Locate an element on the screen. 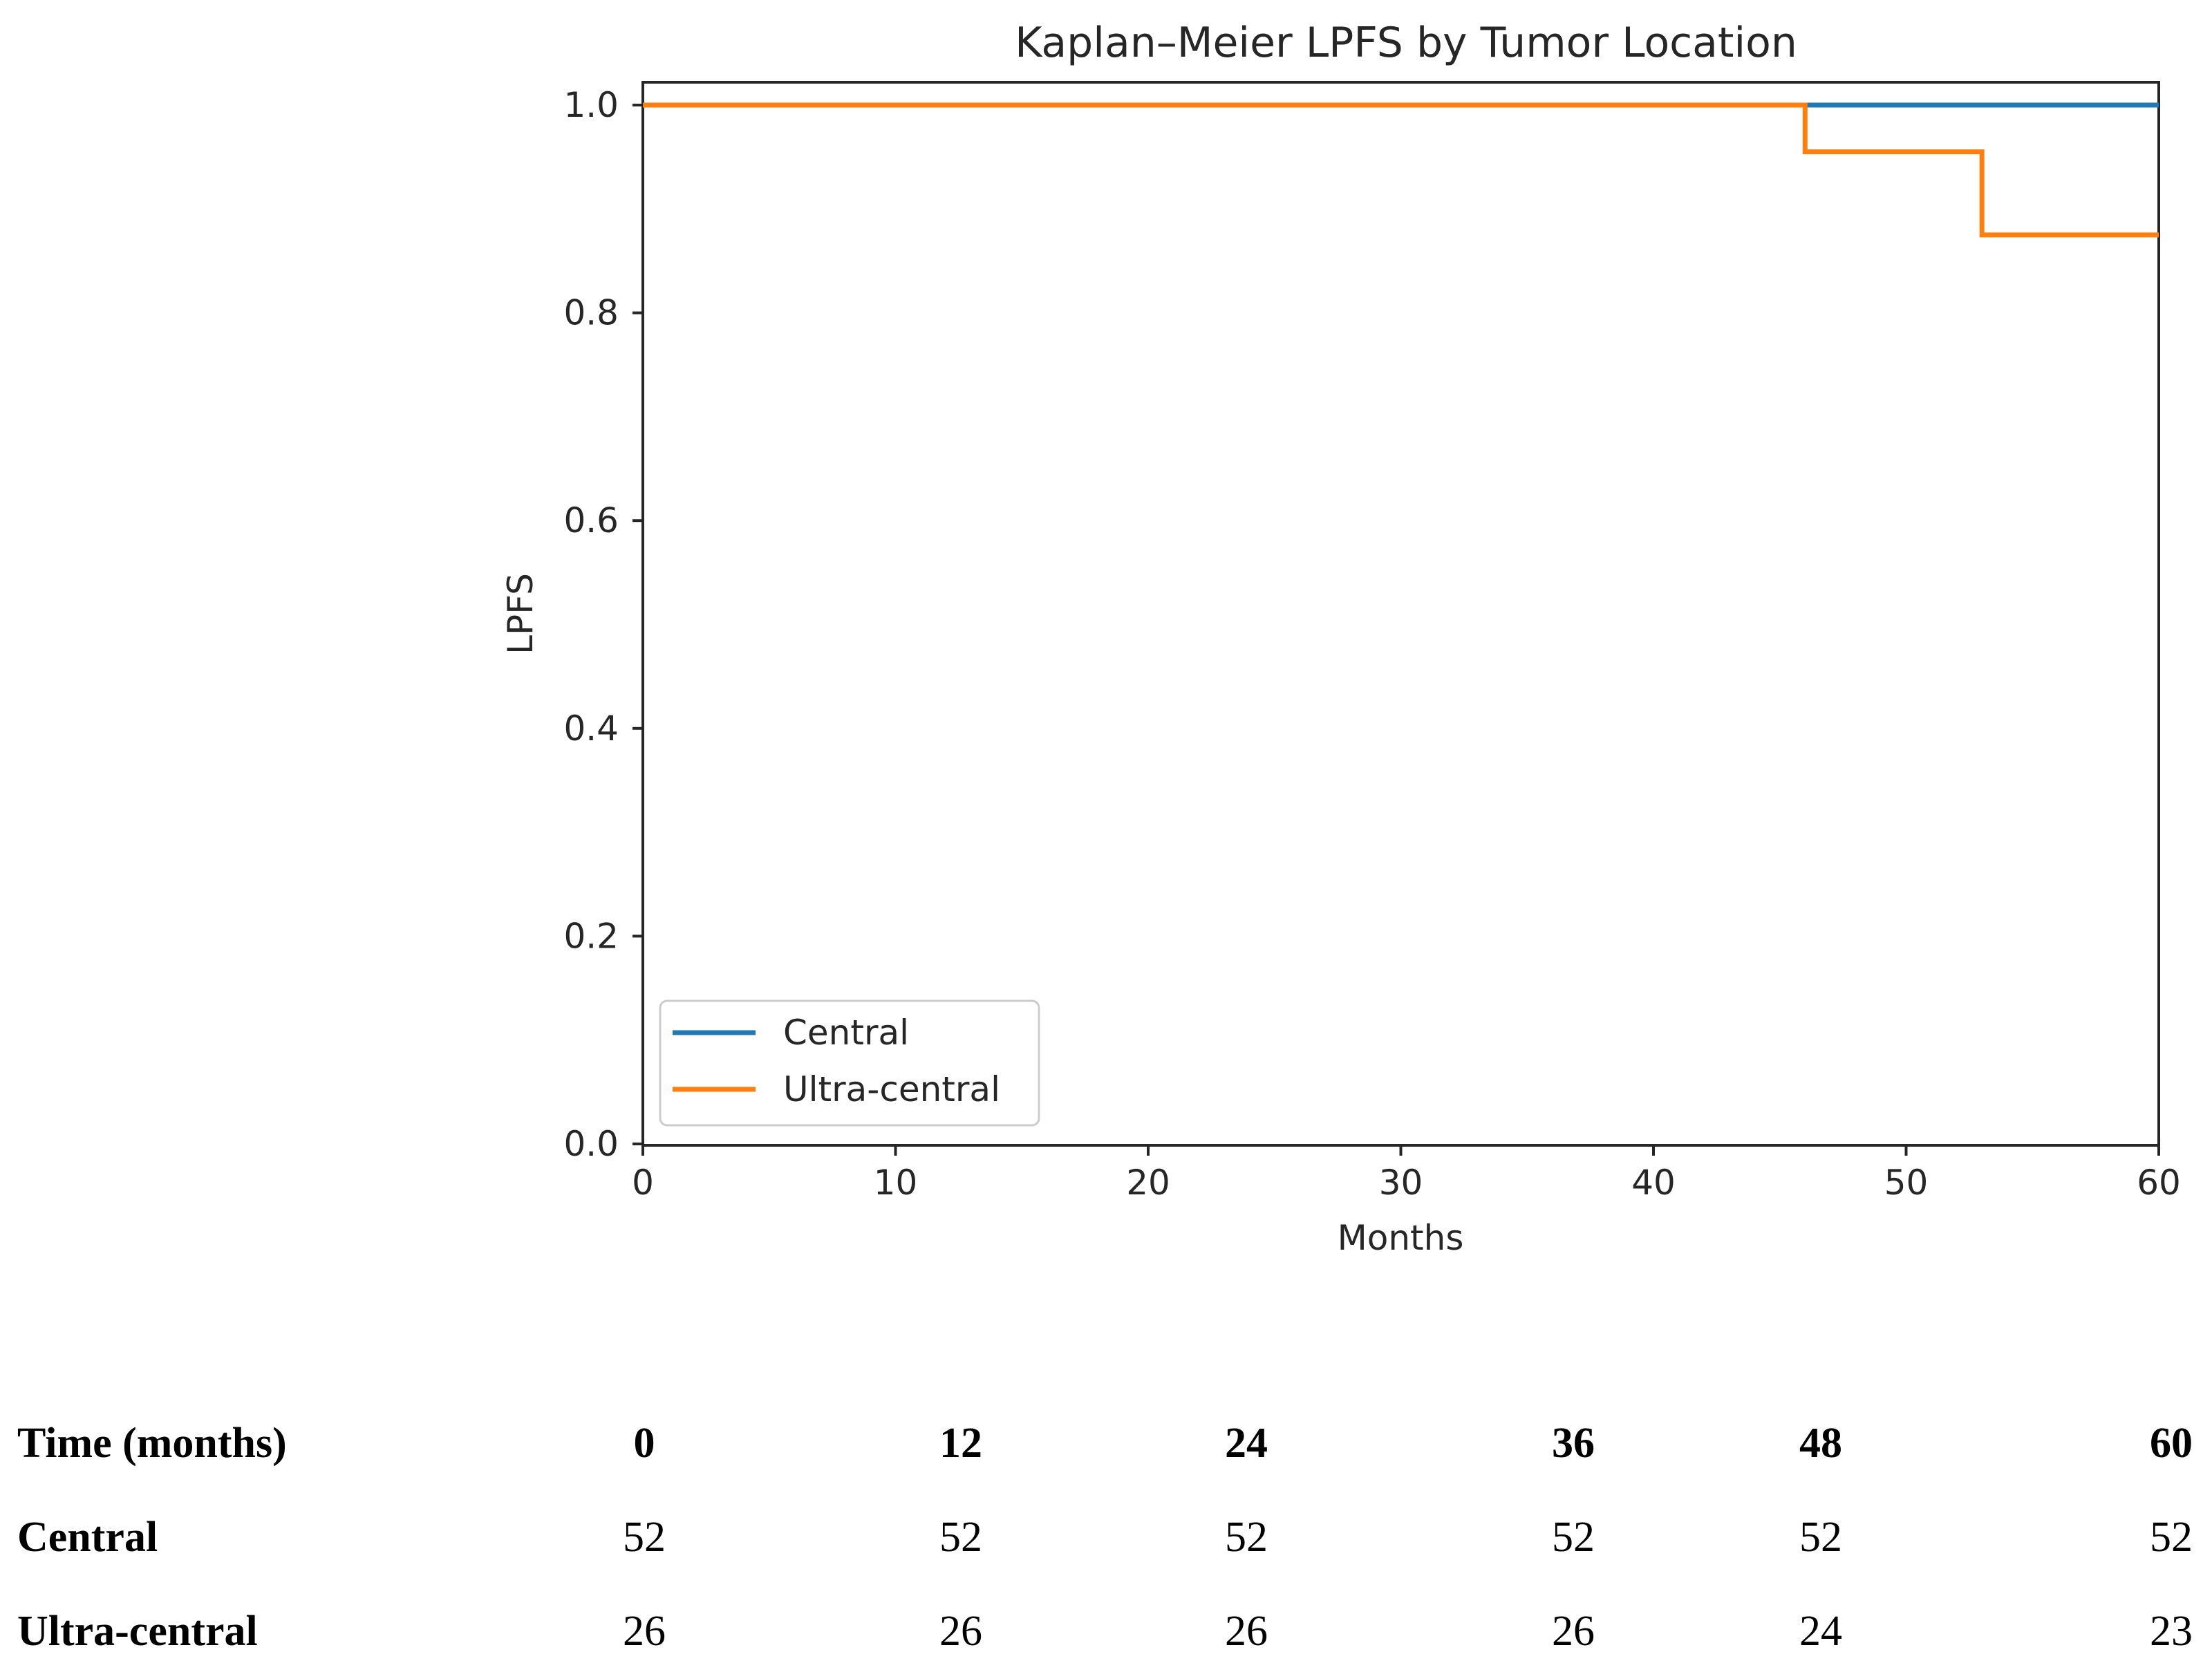 Image resolution: width=2212 pixels, height=1672 pixels. risk-table-time-cell: 0 is located at coordinates (644, 1443).